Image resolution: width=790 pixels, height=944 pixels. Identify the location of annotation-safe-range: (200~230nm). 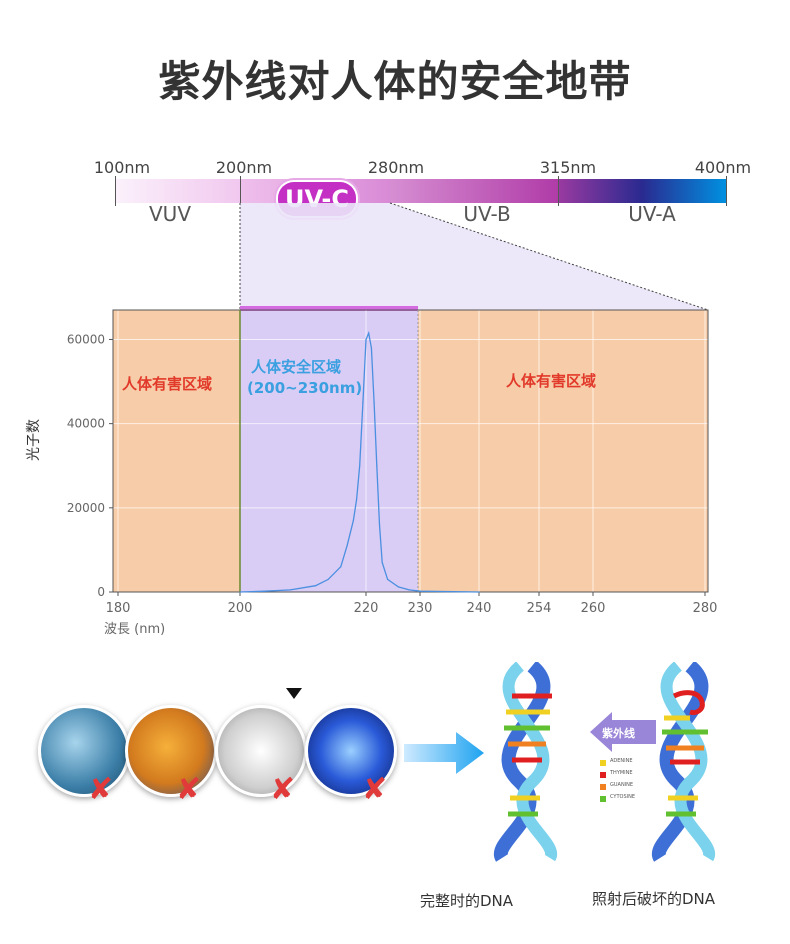
(304, 388).